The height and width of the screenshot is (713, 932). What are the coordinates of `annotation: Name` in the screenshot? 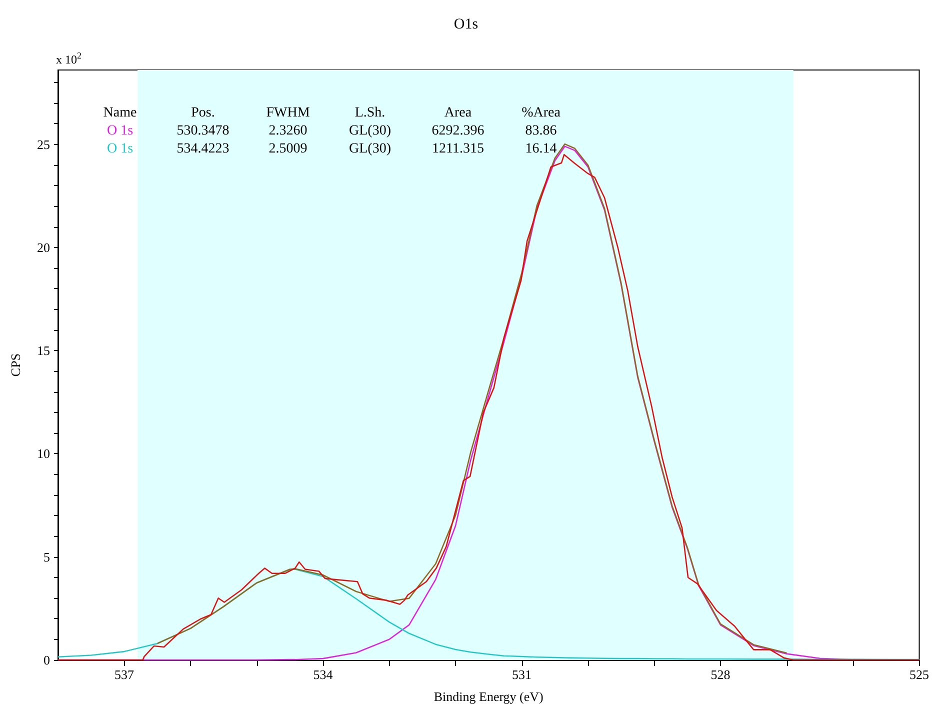 It's located at (120, 113).